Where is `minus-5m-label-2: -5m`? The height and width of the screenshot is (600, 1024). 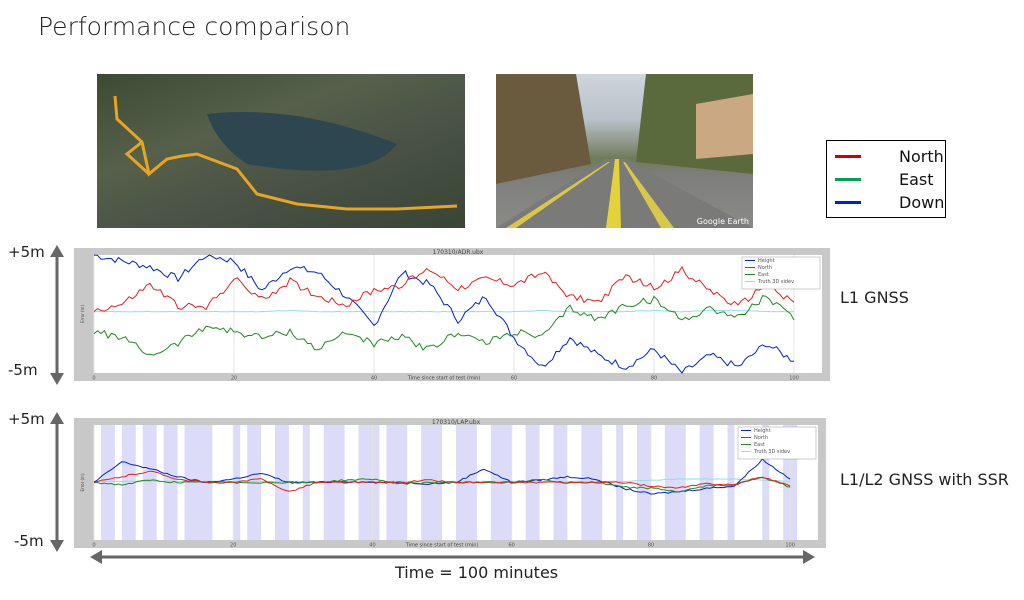 minus-5m-label-2: -5m is located at coordinates (29, 541).